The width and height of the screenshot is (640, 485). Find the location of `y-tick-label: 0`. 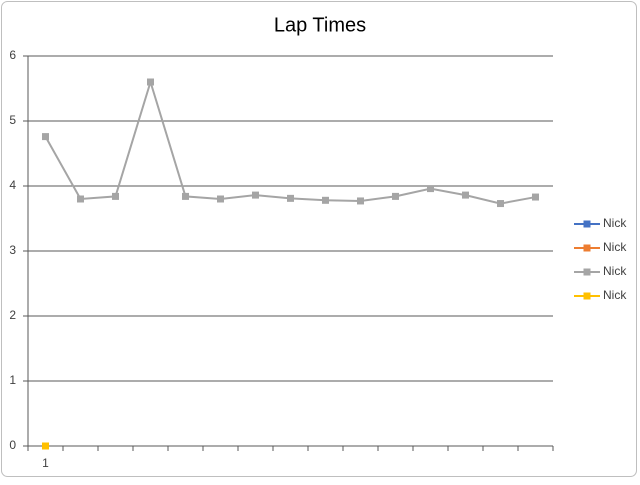

y-tick-label: 0 is located at coordinates (12, 445).